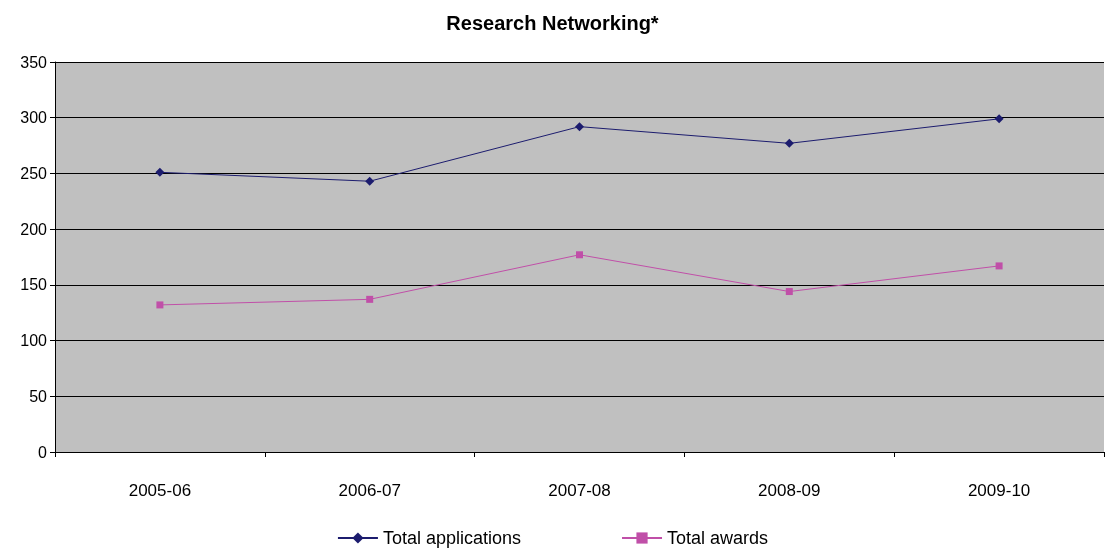  What do you see at coordinates (38, 396) in the screenshot?
I see `y-tick-label: 50` at bounding box center [38, 396].